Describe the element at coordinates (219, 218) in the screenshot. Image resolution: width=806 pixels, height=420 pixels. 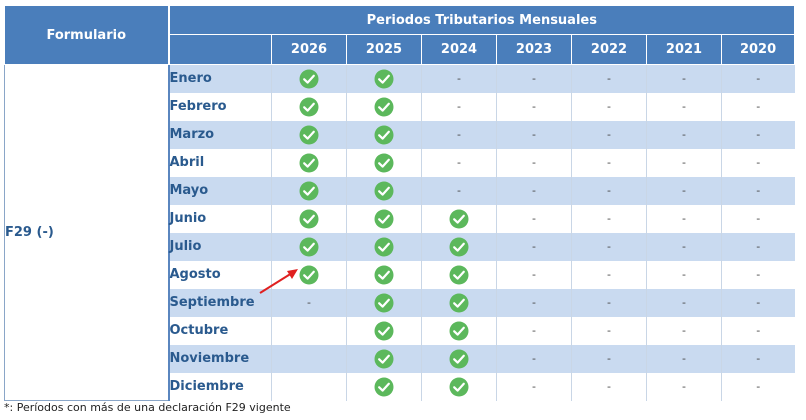
I see `month-label: Junio` at that location.